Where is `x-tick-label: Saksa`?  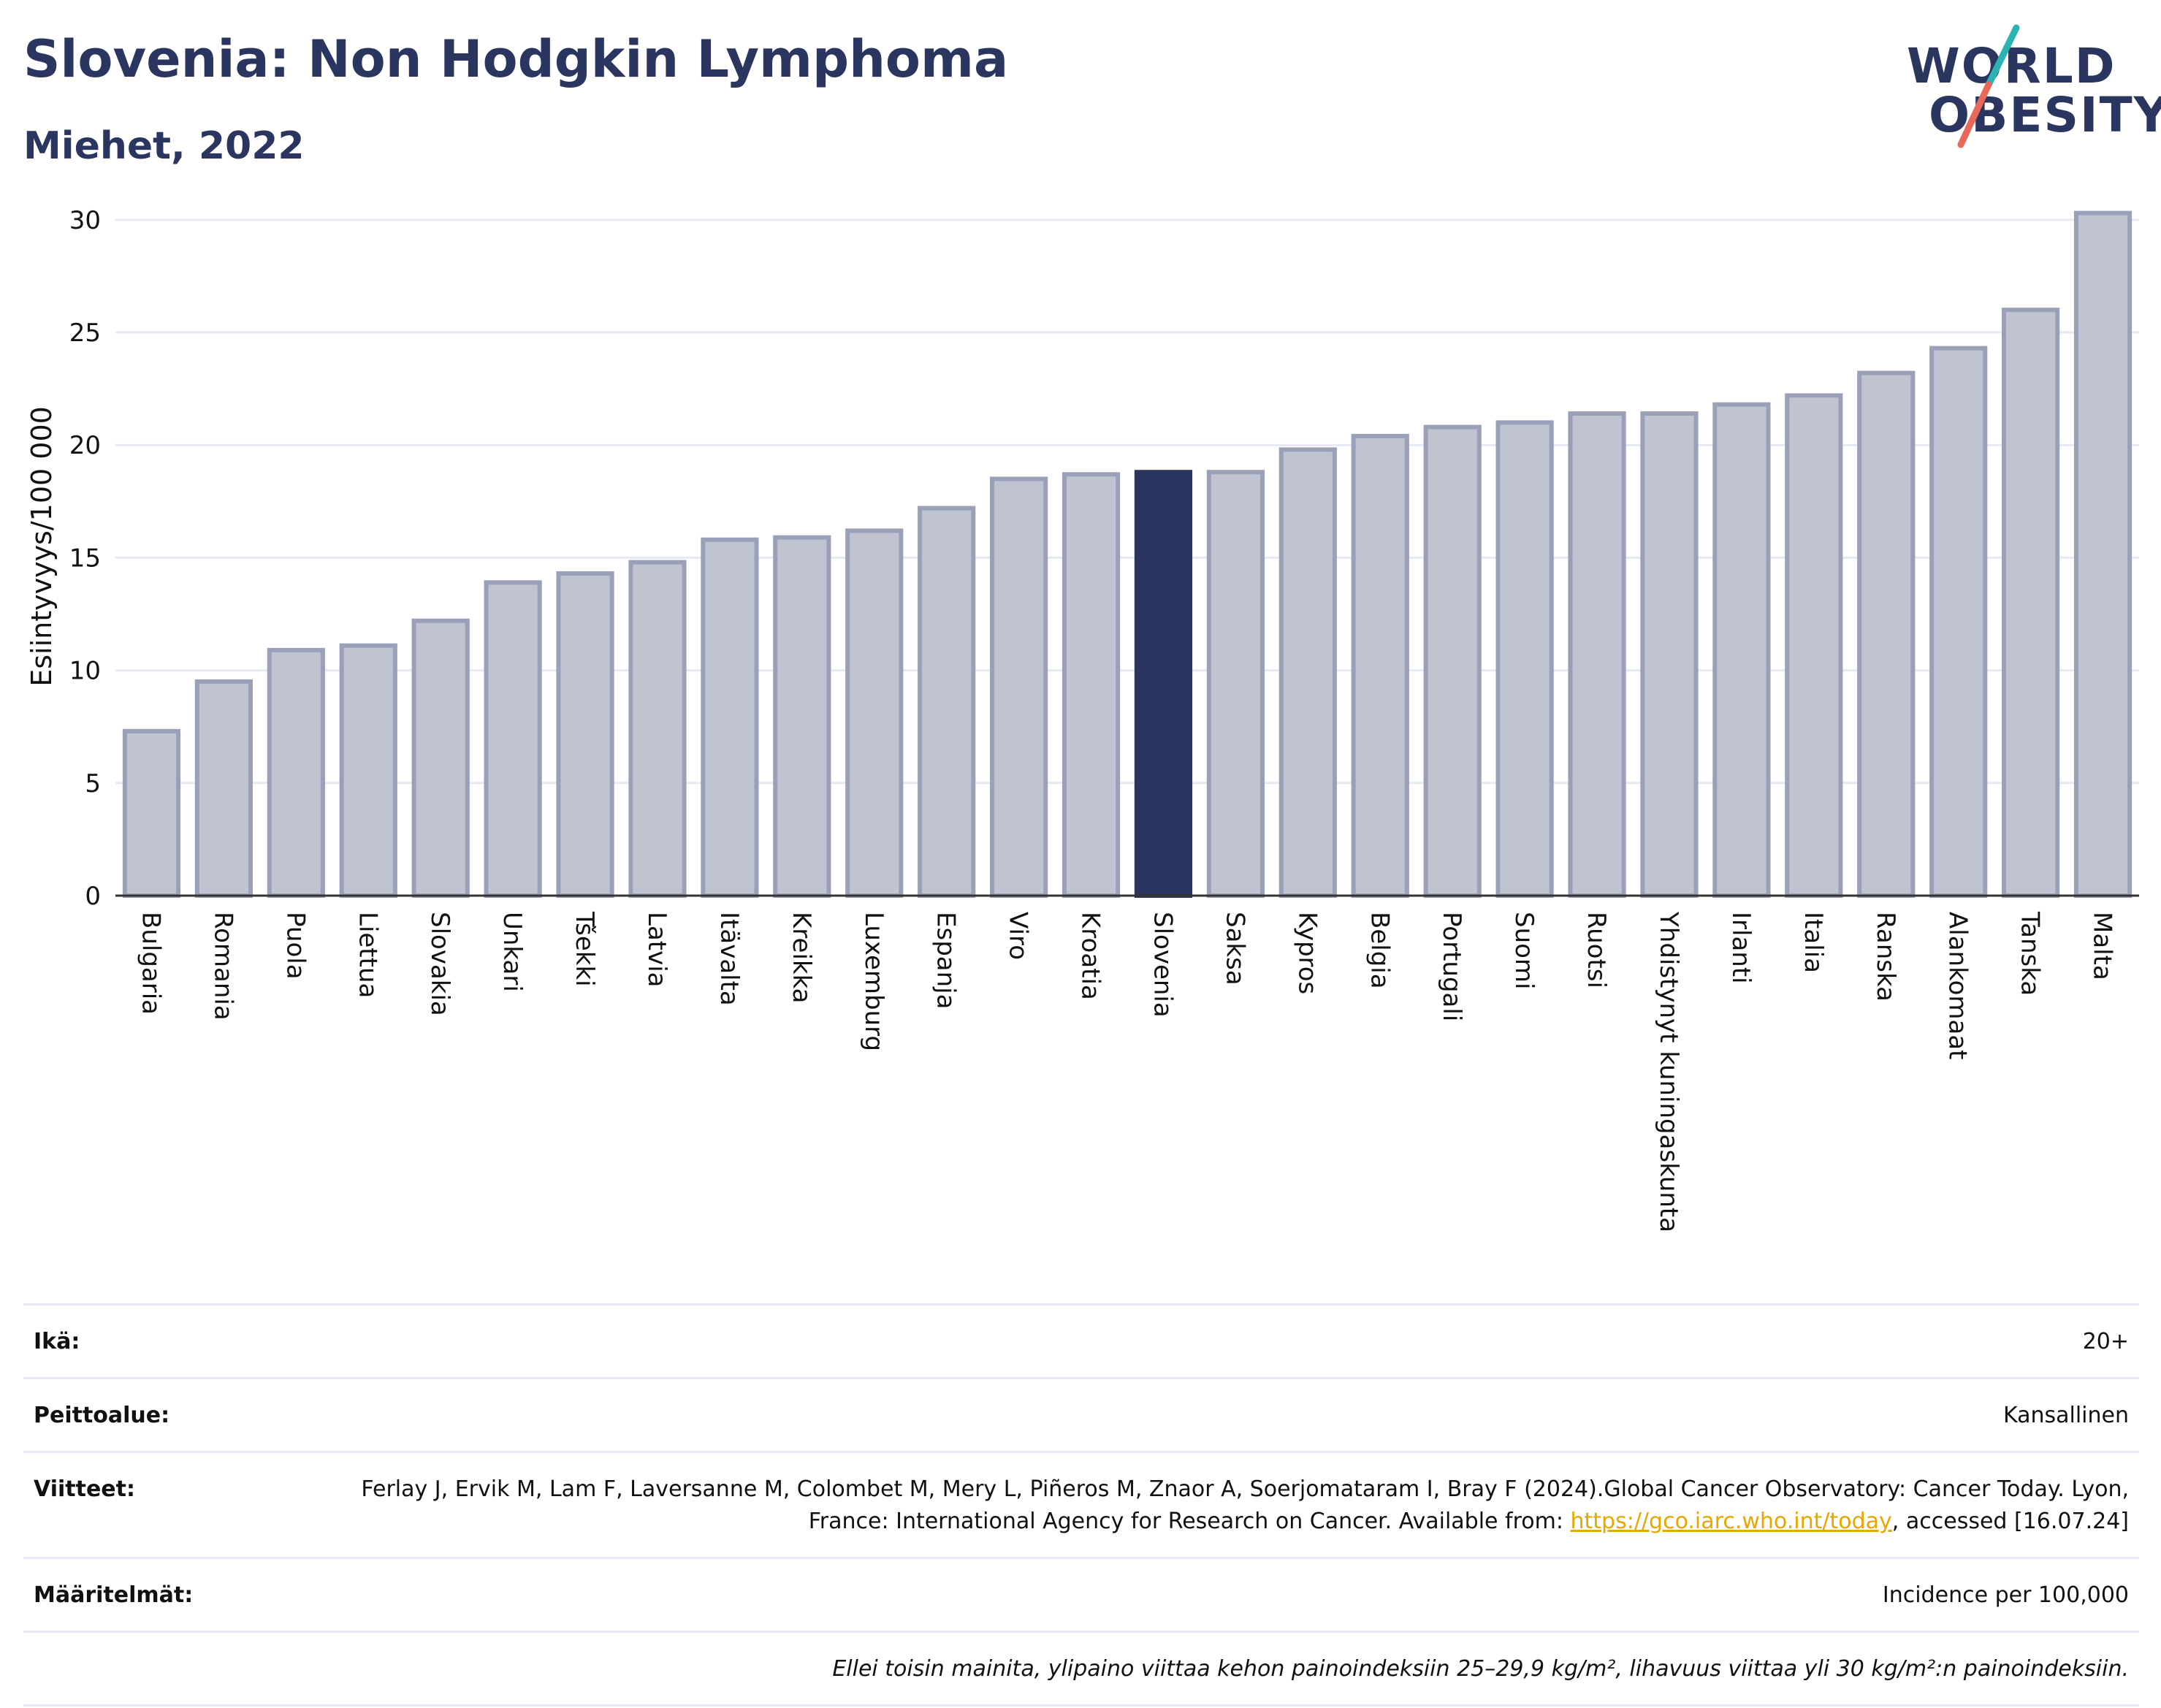
x-tick-label: Saksa is located at coordinates (1234, 949).